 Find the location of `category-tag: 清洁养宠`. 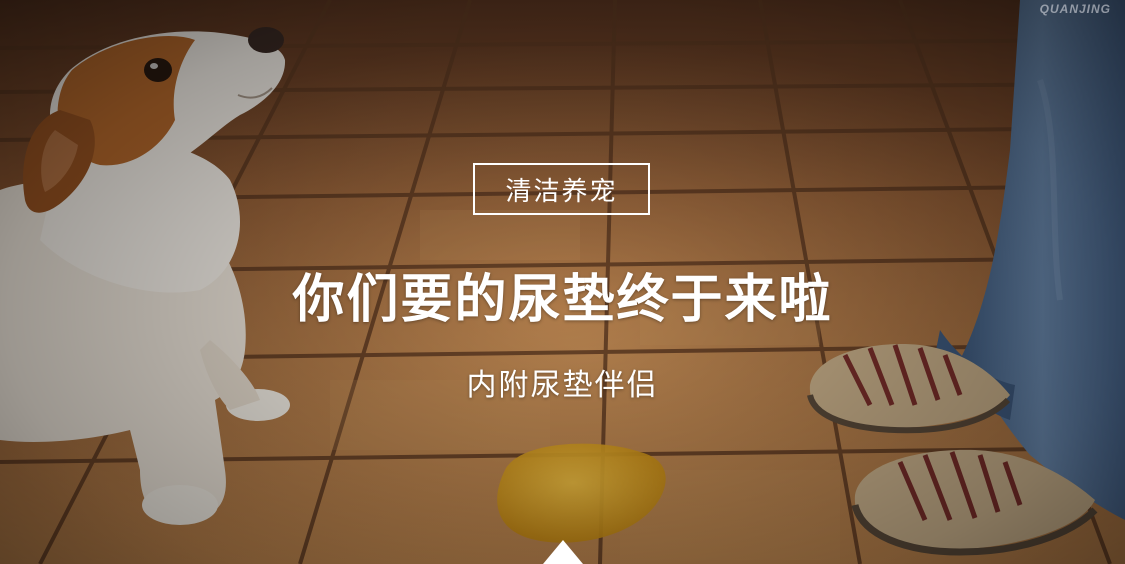

category-tag: 清洁养宠 is located at coordinates (561, 189).